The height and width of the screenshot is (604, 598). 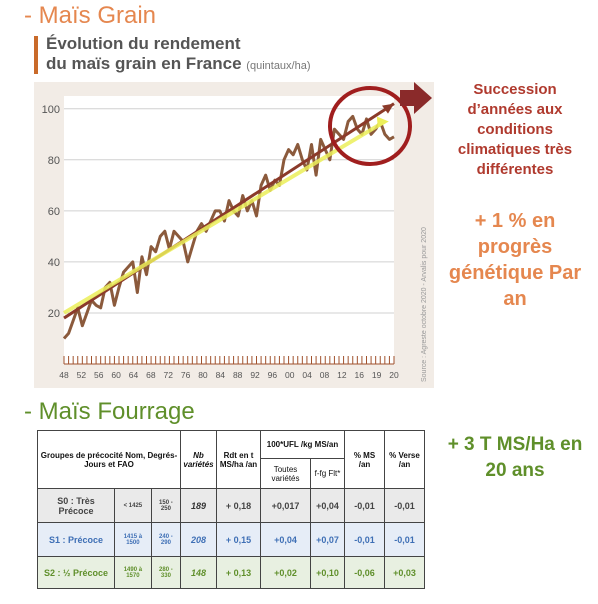 I want to click on row-name: S0 : Très Précoce, so click(x=76, y=505).